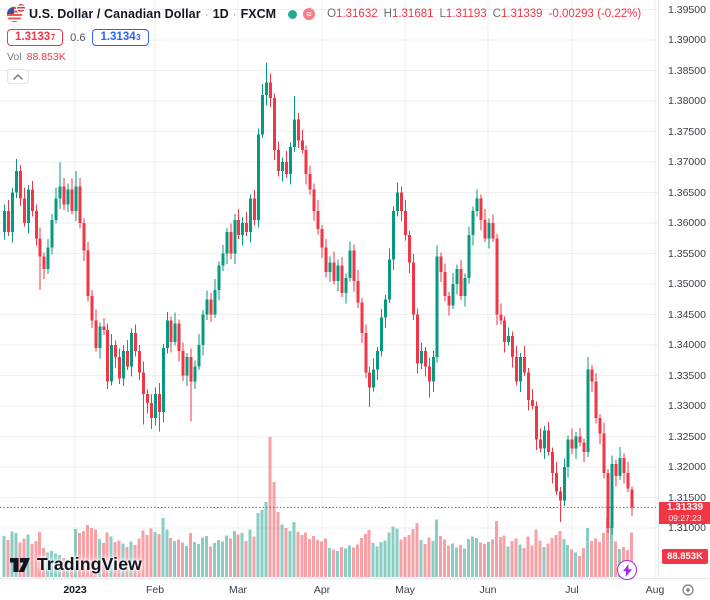  What do you see at coordinates (18, 76) in the screenshot?
I see `collapse-legend-button` at bounding box center [18, 76].